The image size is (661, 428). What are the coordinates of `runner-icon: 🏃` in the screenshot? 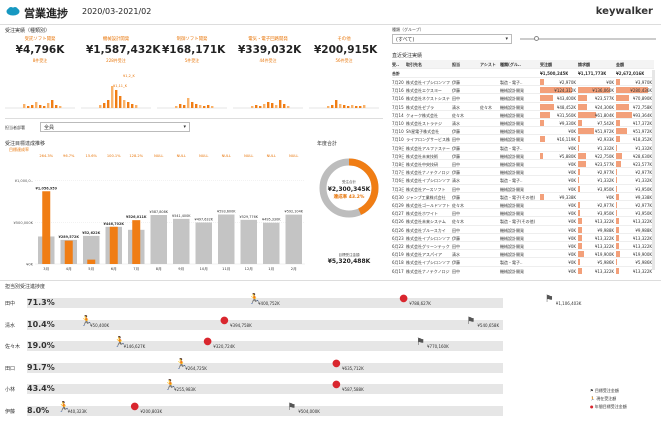 It's located at (181, 364).